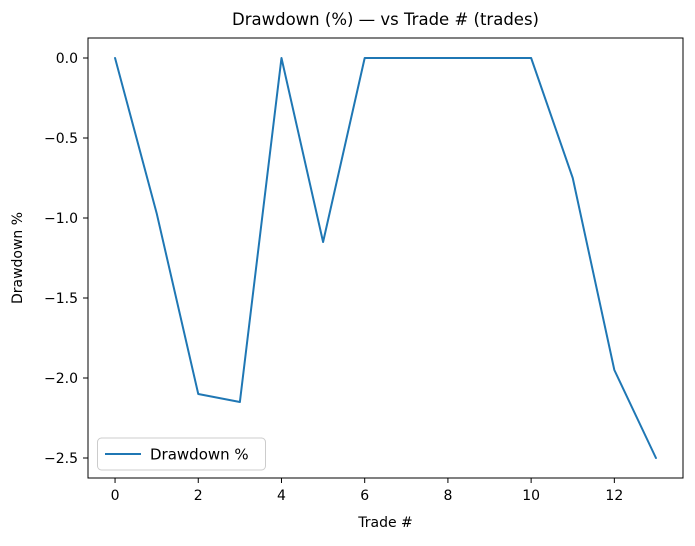 The width and height of the screenshot is (695, 546). I want to click on y-axis-ticks: 0.0 −0.5 −1.0 −1.5 −2.0 −2.5, so click(66, 259).